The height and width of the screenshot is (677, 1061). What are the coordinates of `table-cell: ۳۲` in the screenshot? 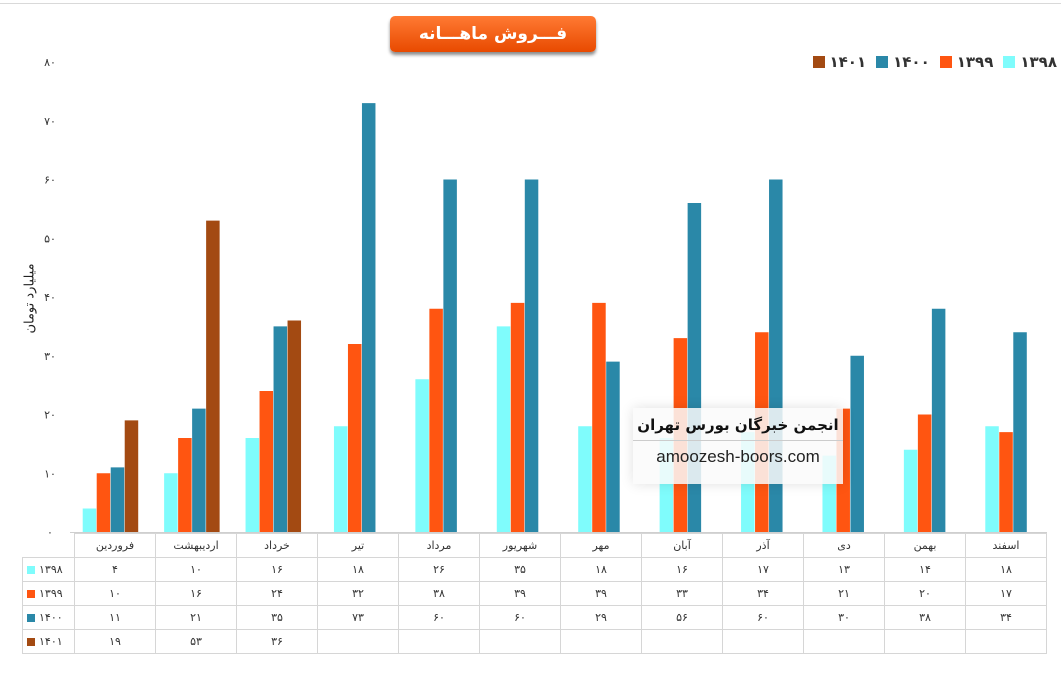 It's located at (358, 593).